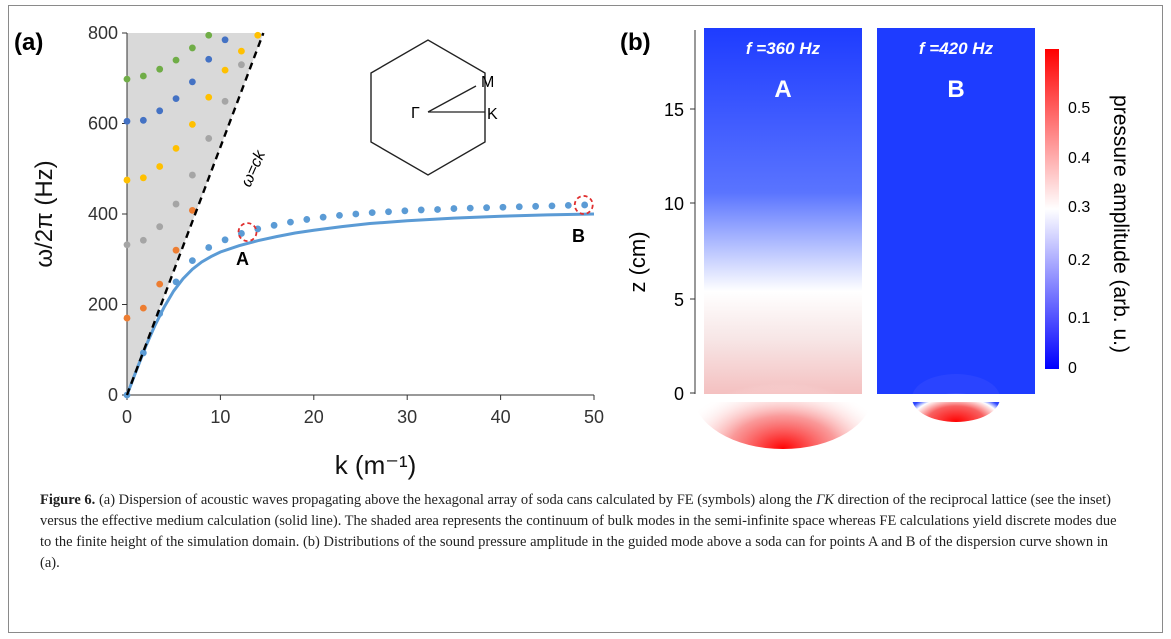 This screenshot has width=1171, height=639. Describe the element at coordinates (407, 417) in the screenshot. I see `x-tick-label: 30` at that location.